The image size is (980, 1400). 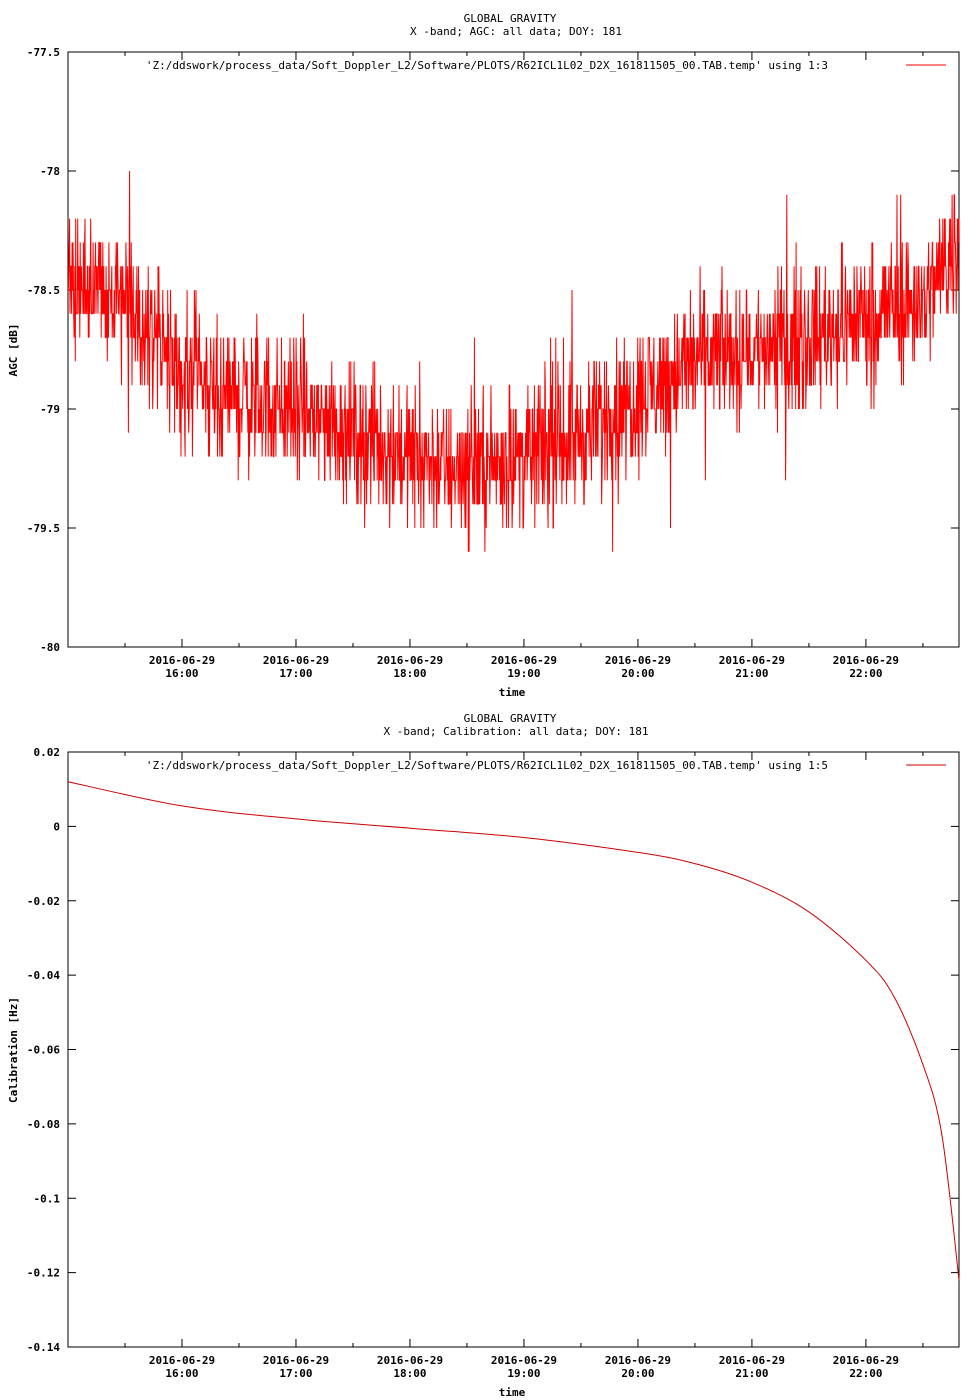 I want to click on y-tick-label: -78, so click(x=50, y=171).